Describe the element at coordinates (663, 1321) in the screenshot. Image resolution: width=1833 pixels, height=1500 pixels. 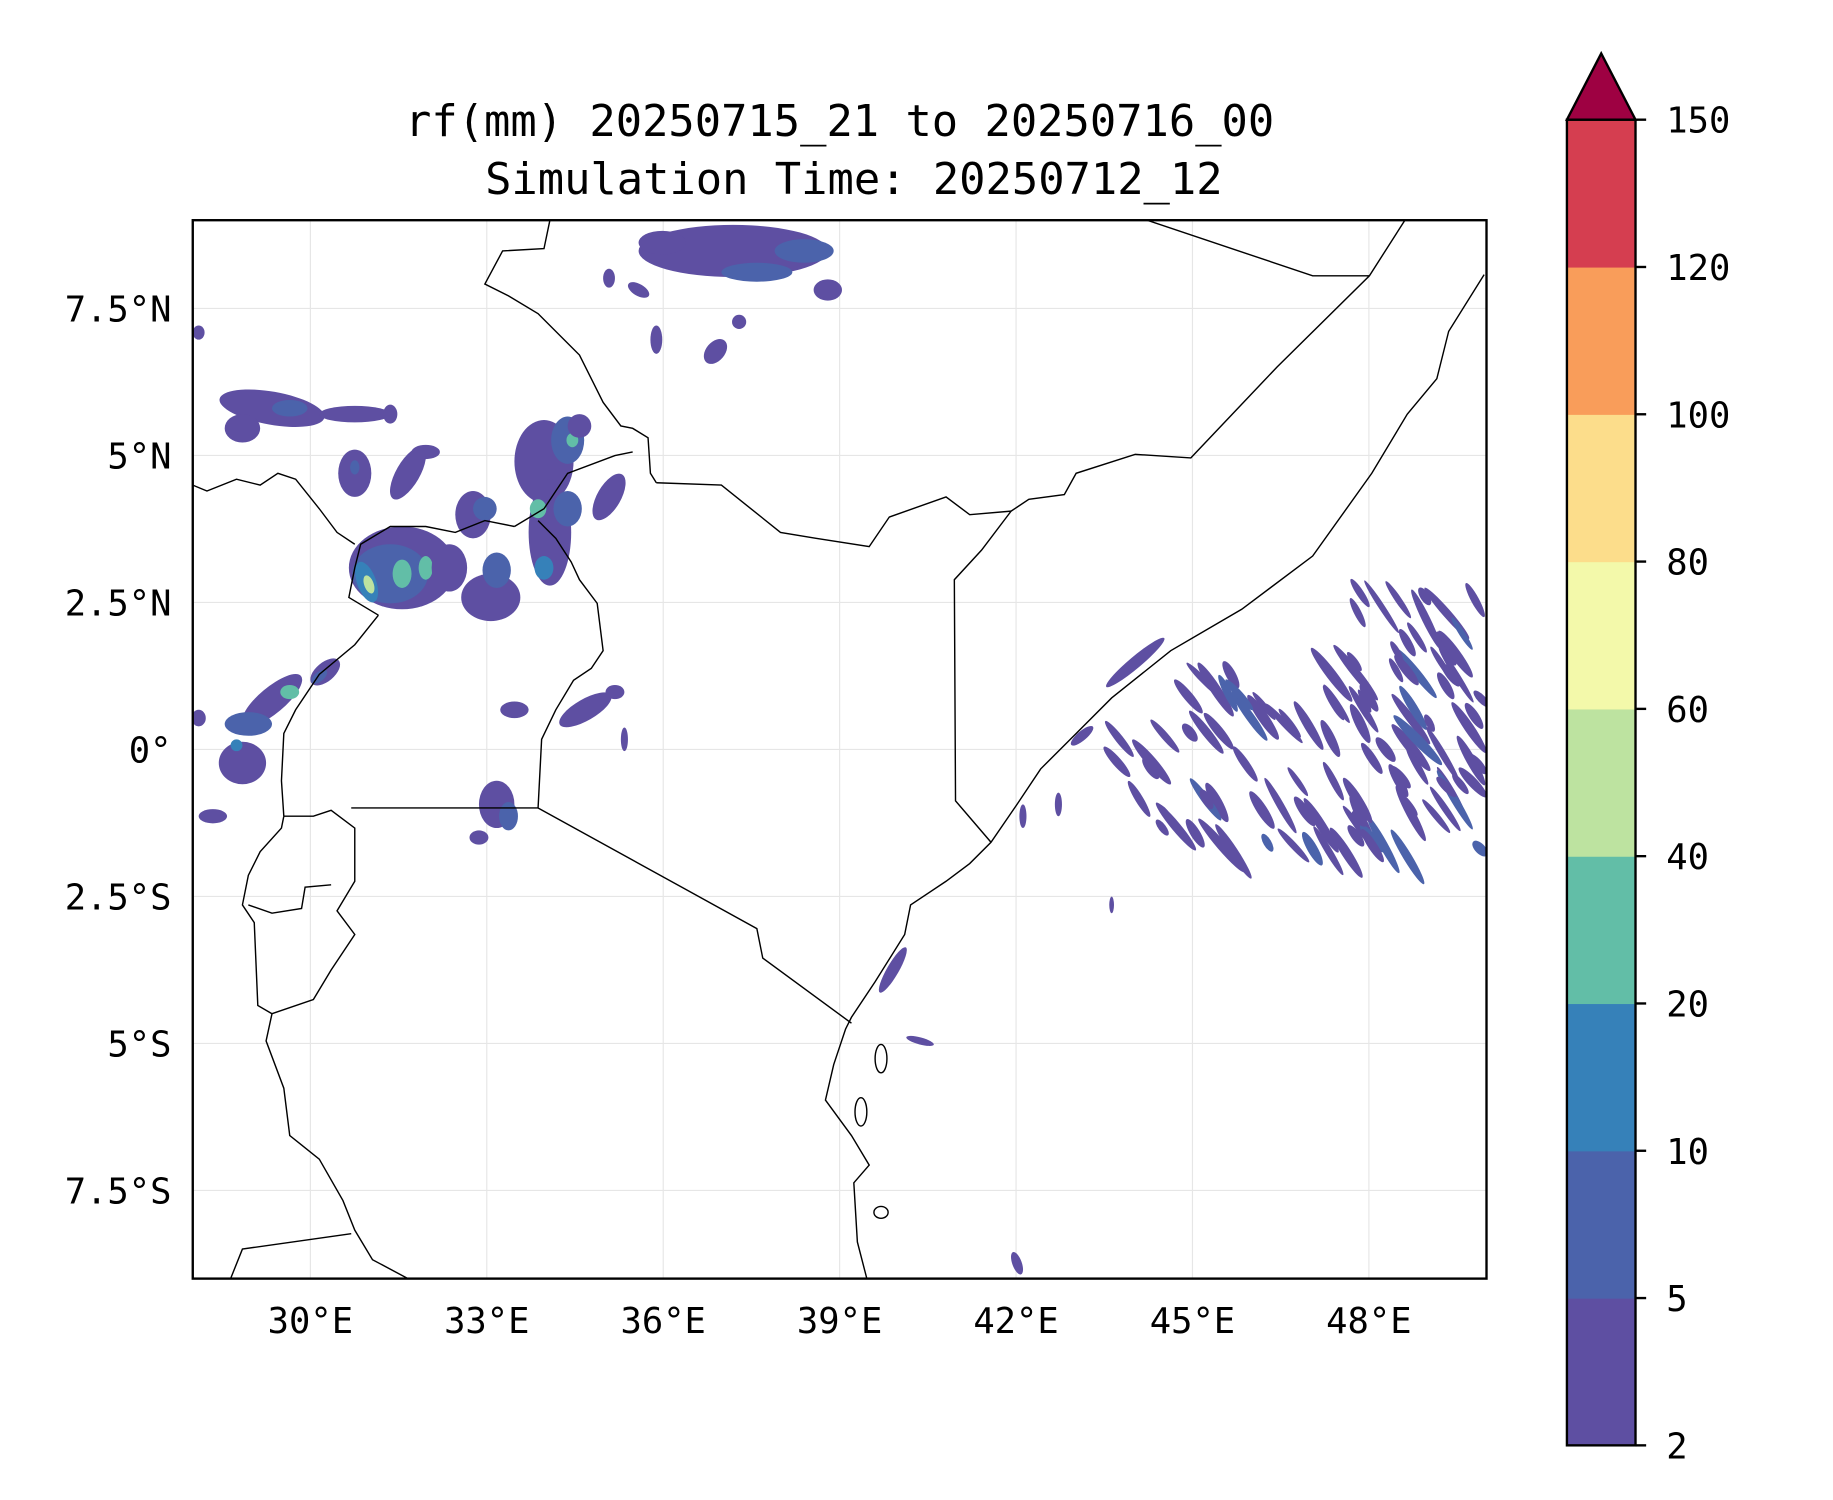
I see `x-tick-label: 36°E` at that location.